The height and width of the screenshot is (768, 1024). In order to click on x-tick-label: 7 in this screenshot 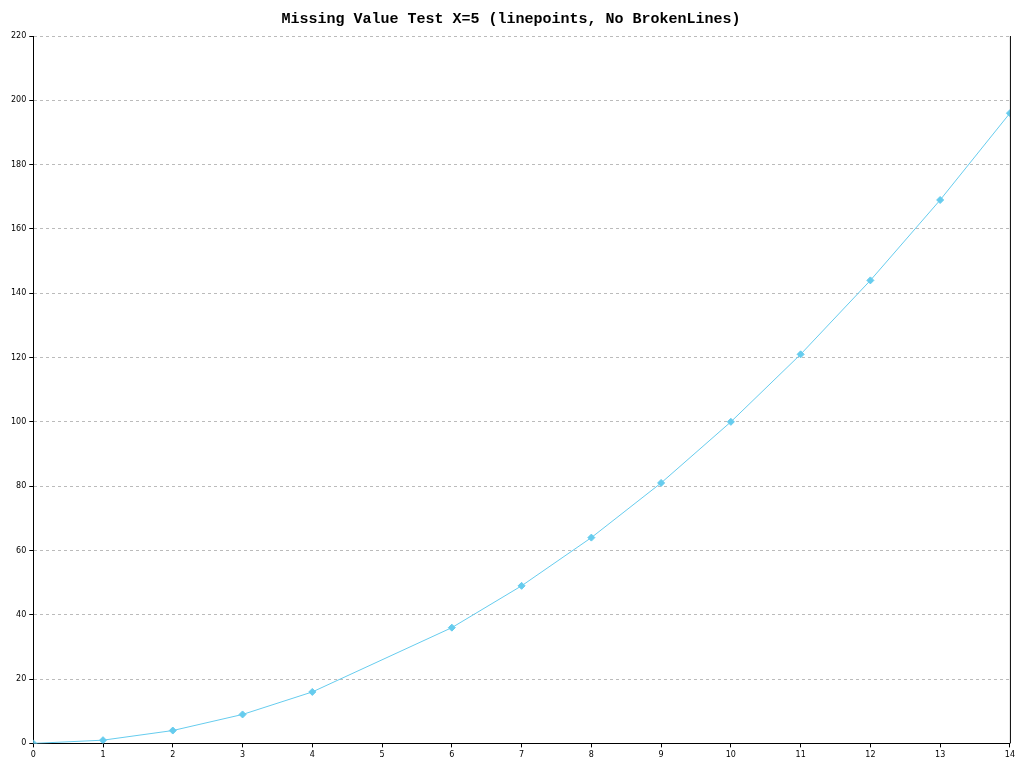, I will do `click(522, 755)`.